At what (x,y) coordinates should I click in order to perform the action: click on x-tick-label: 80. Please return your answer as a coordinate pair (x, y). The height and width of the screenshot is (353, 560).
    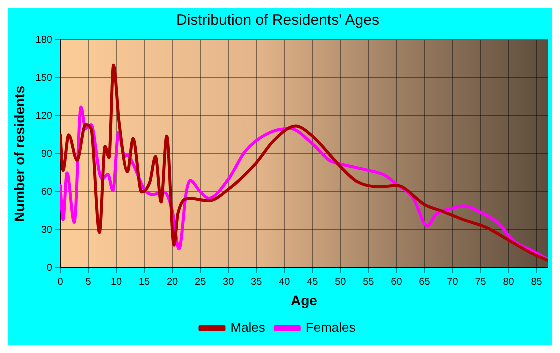
    Looking at the image, I should click on (509, 282).